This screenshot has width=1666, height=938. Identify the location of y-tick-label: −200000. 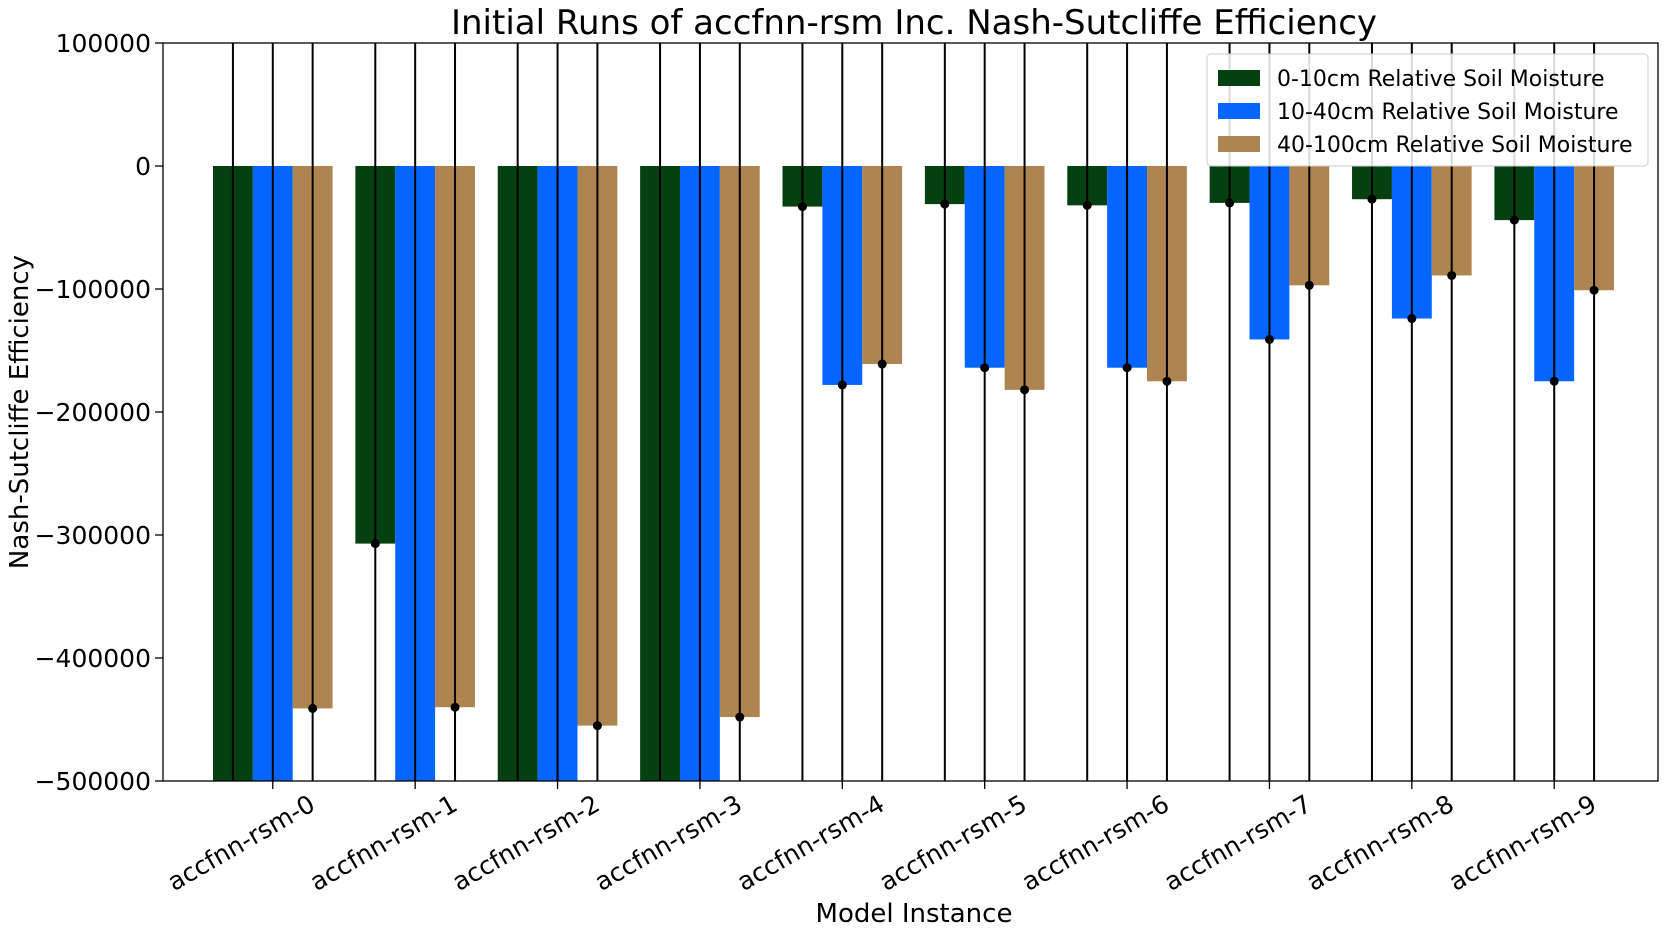
(93, 412).